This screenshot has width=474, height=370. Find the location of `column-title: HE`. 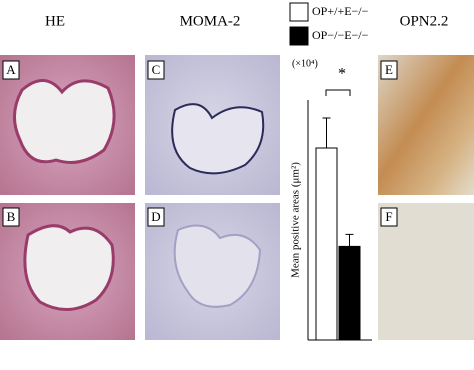

column-title: HE is located at coordinates (55, 21).